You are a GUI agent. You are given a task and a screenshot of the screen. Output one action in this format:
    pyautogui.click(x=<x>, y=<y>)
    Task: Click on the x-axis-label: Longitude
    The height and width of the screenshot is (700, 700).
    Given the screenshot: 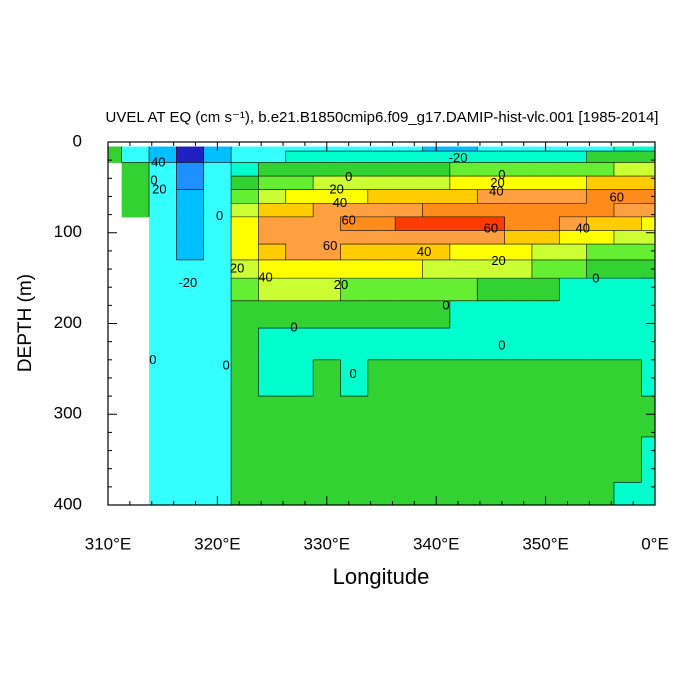 What is the action you would take?
    pyautogui.click(x=381, y=576)
    